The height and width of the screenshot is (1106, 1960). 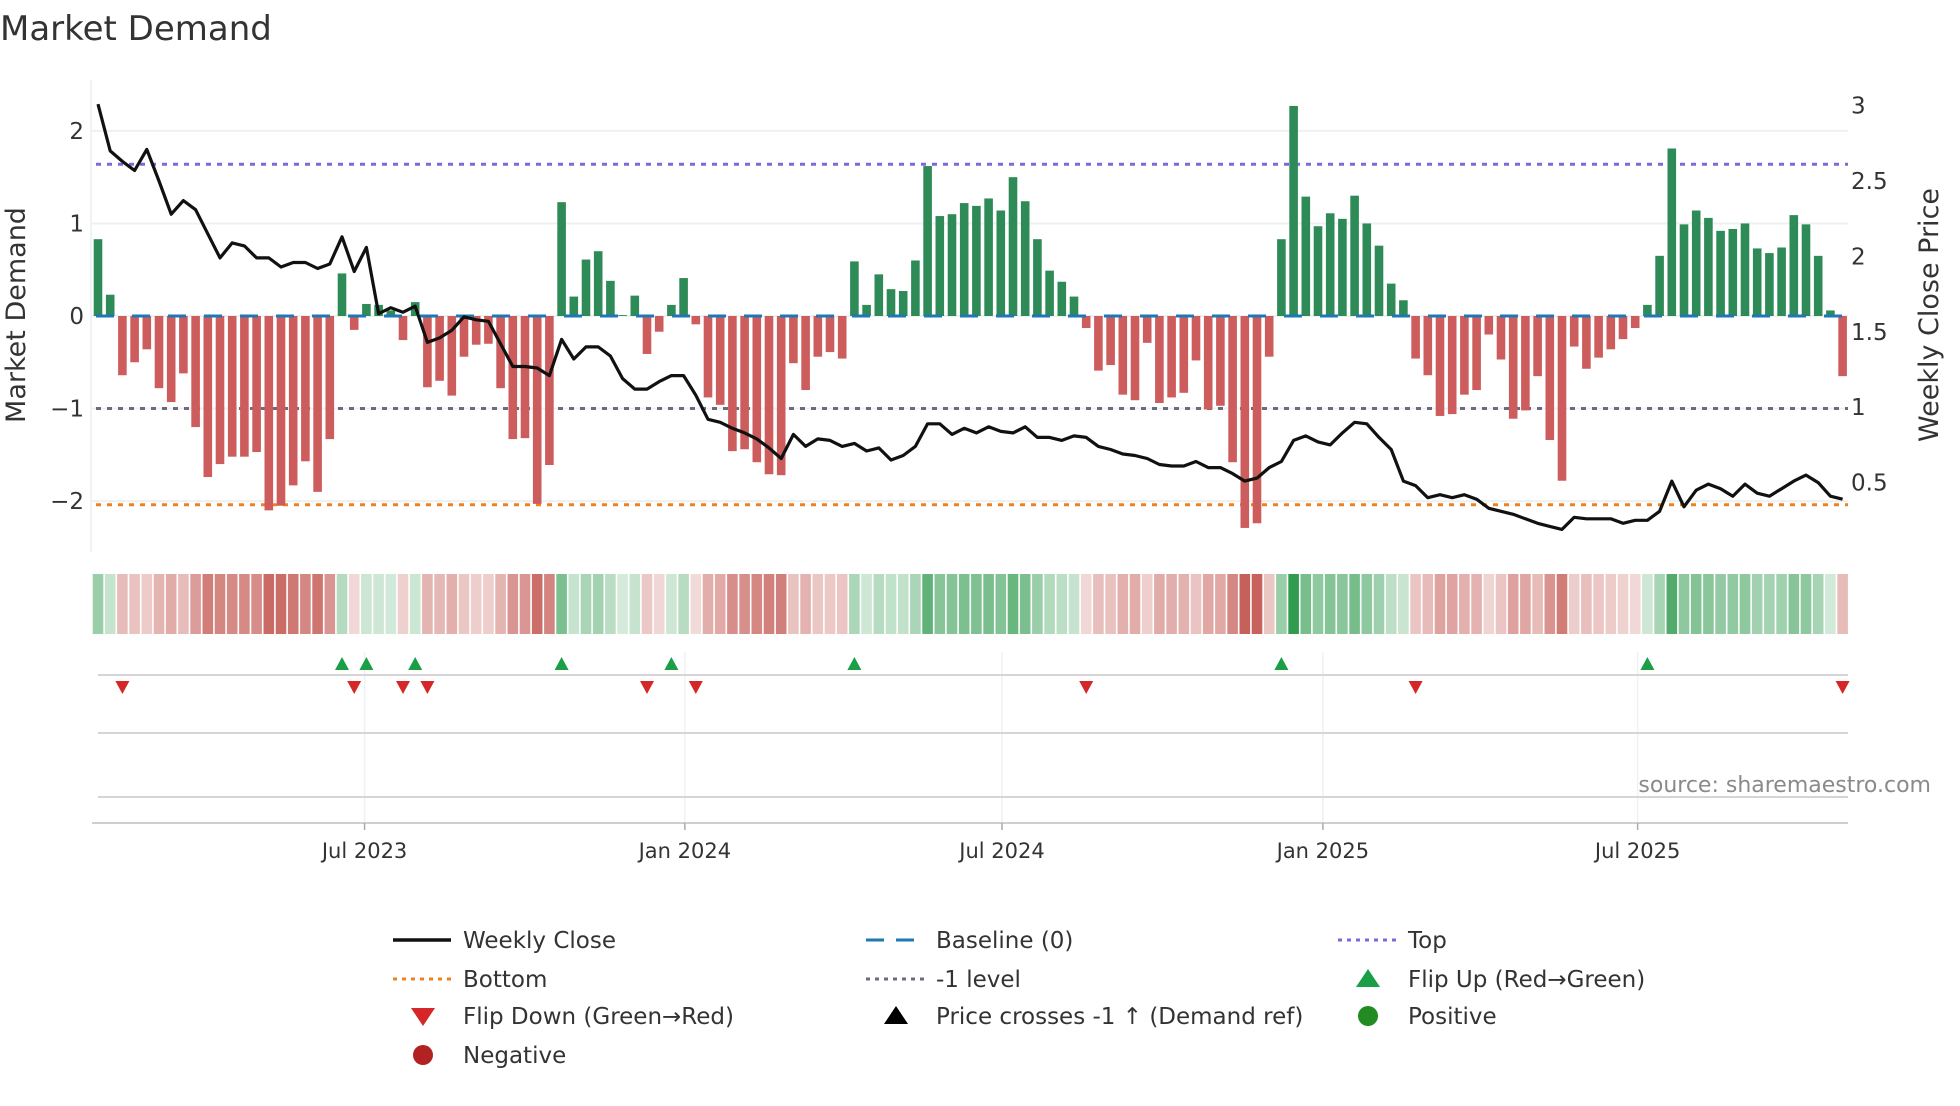 What do you see at coordinates (1427, 1017) in the screenshot?
I see `legend-item: Positive` at bounding box center [1427, 1017].